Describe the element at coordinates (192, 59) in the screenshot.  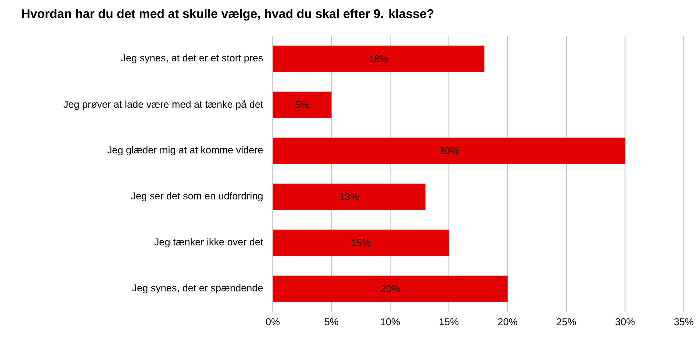
I see `y-tick-label: Jeg synes, at det er et stort pres` at that location.